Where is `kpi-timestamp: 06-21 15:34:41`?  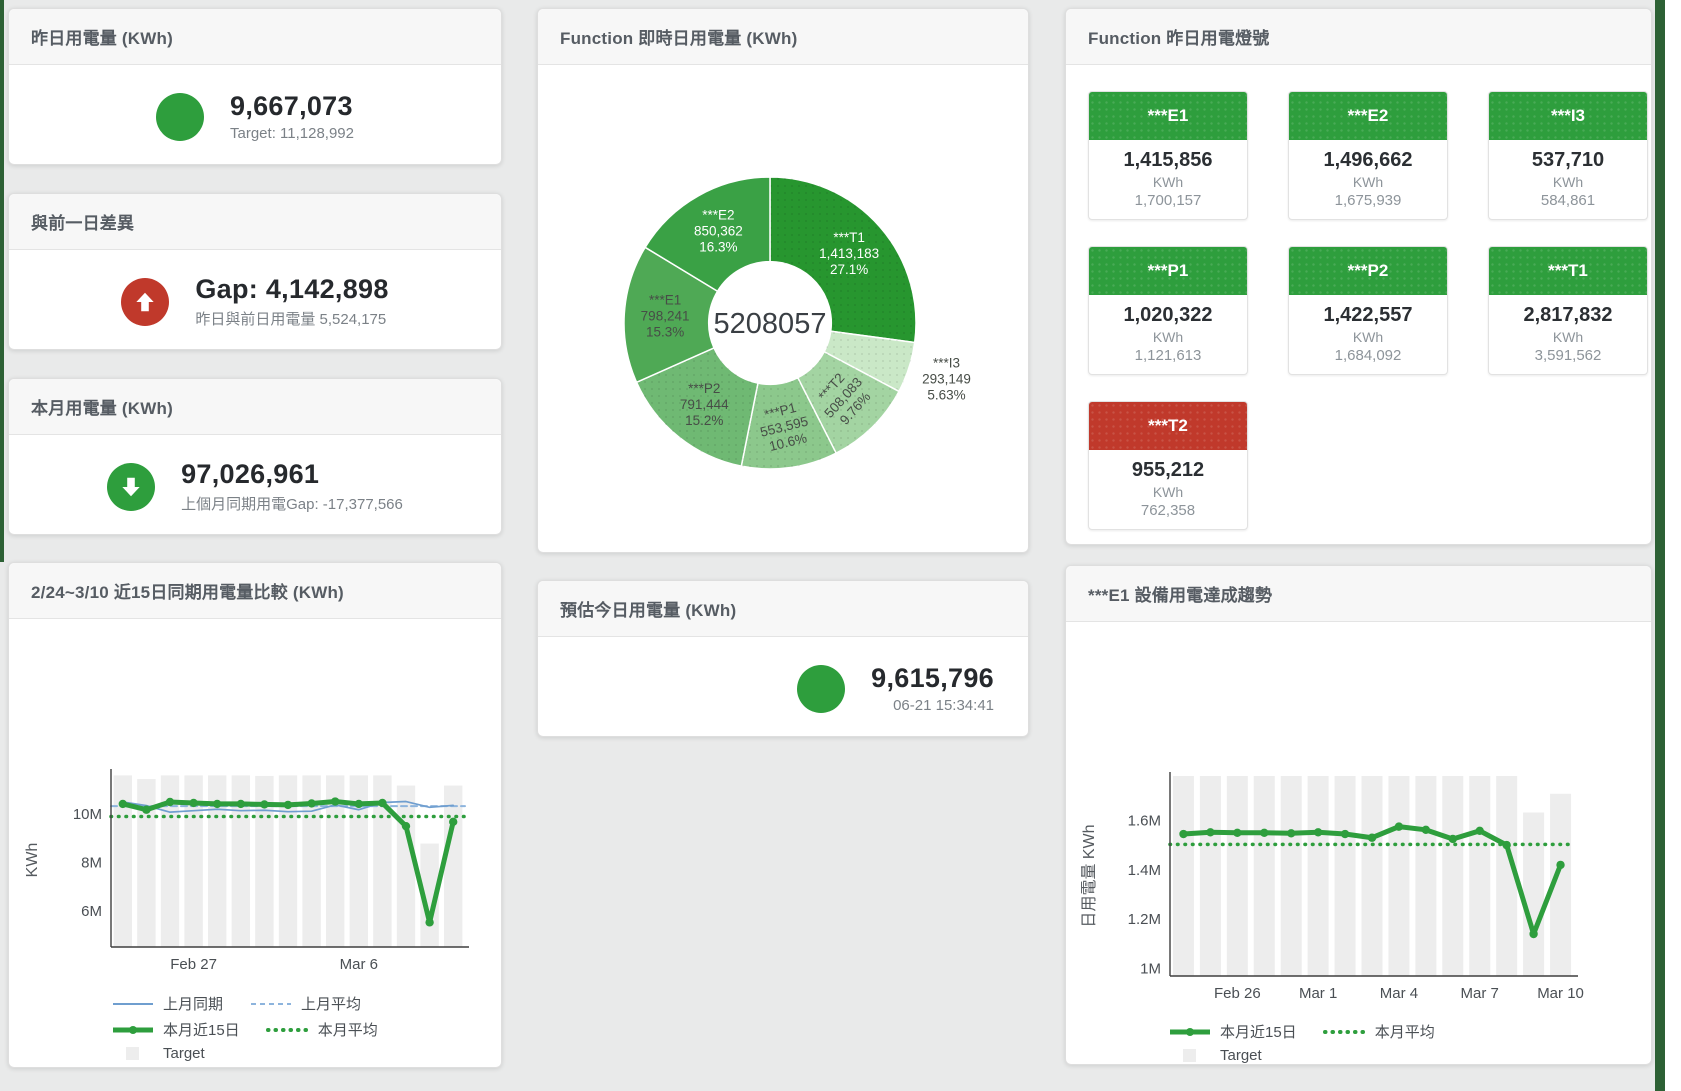 kpi-timestamp: 06-21 15:34:41 is located at coordinates (943, 705).